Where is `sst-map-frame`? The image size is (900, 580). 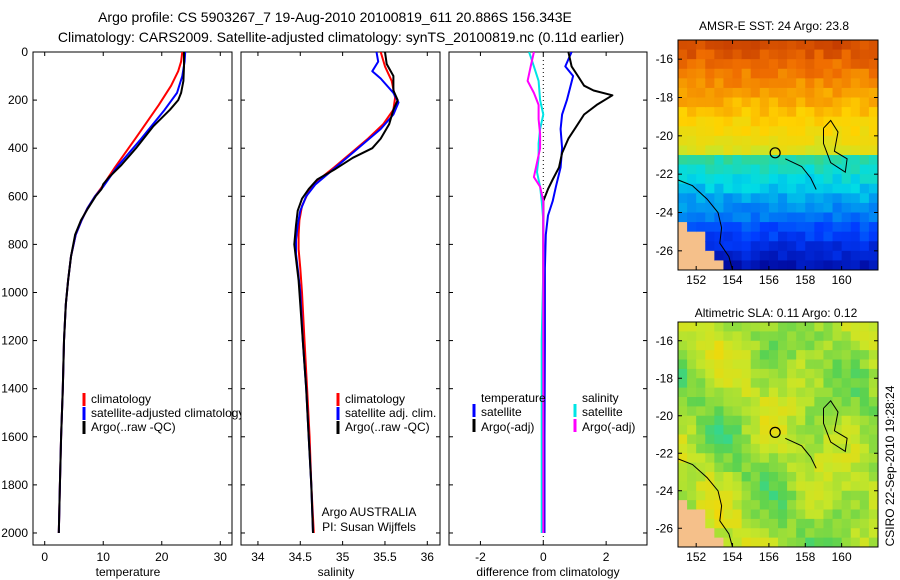
sst-map-frame is located at coordinates (778, 155).